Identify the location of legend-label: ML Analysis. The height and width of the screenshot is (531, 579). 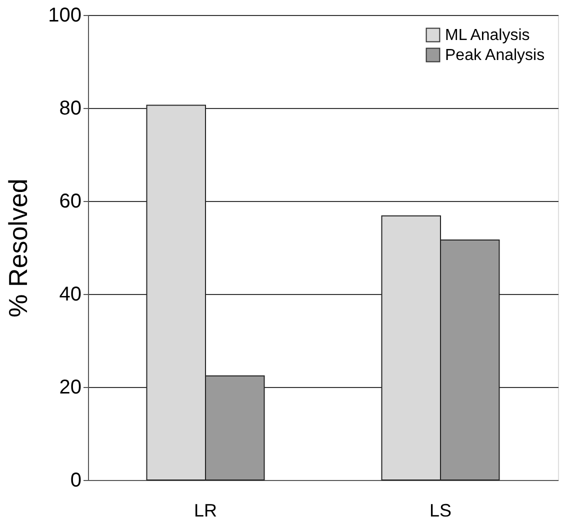
(487, 35).